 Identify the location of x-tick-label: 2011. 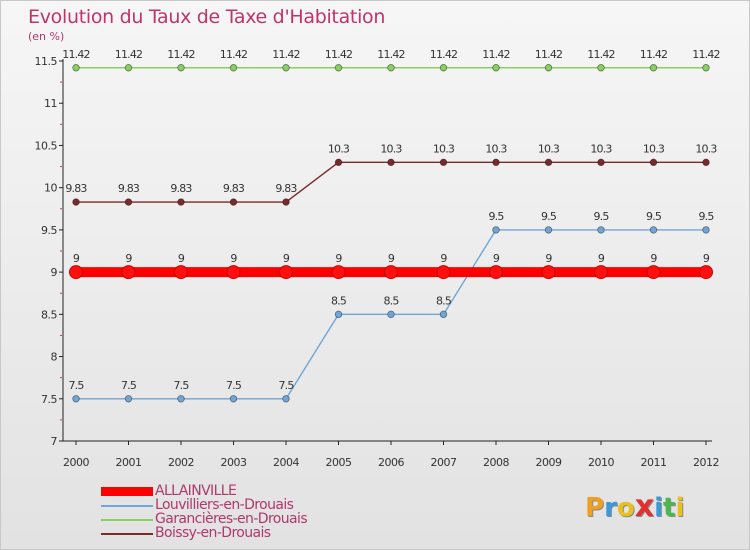
(654, 462).